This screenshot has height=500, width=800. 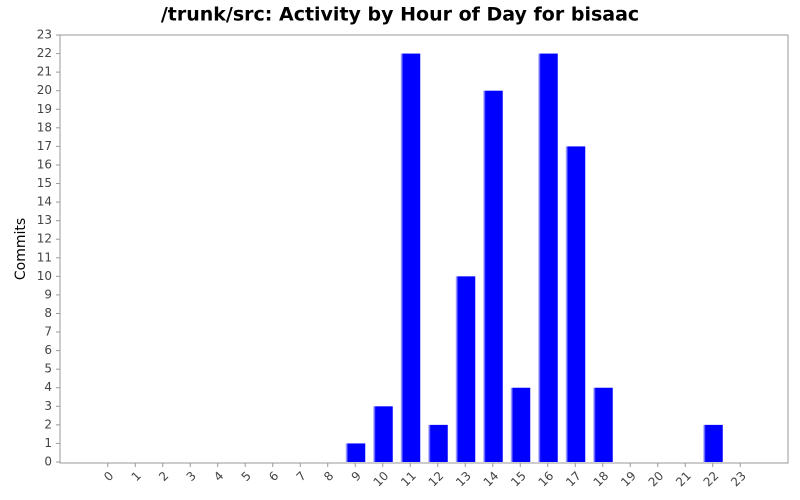 I want to click on x-tick-label: 12, so click(x=436, y=479).